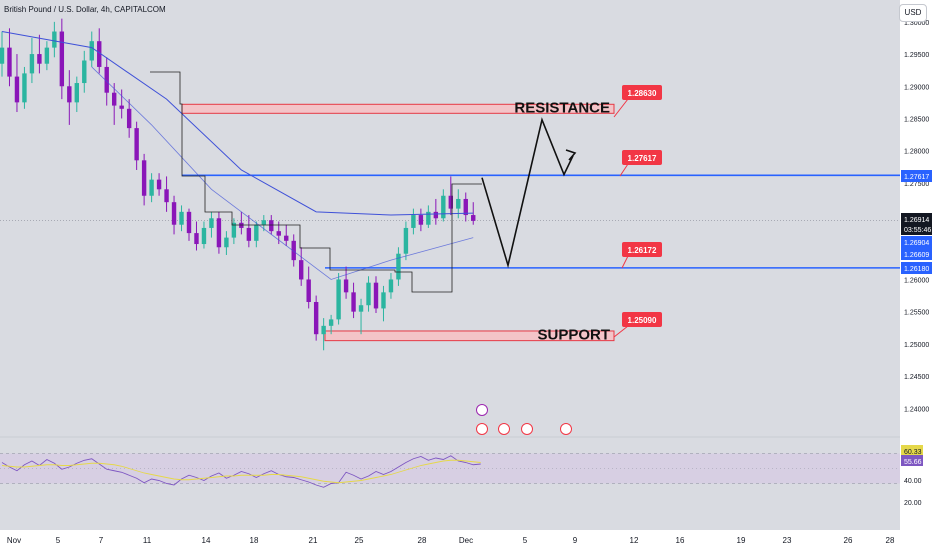 The image size is (932, 550). What do you see at coordinates (313, 540) in the screenshot?
I see `date-tick-label: 21` at bounding box center [313, 540].